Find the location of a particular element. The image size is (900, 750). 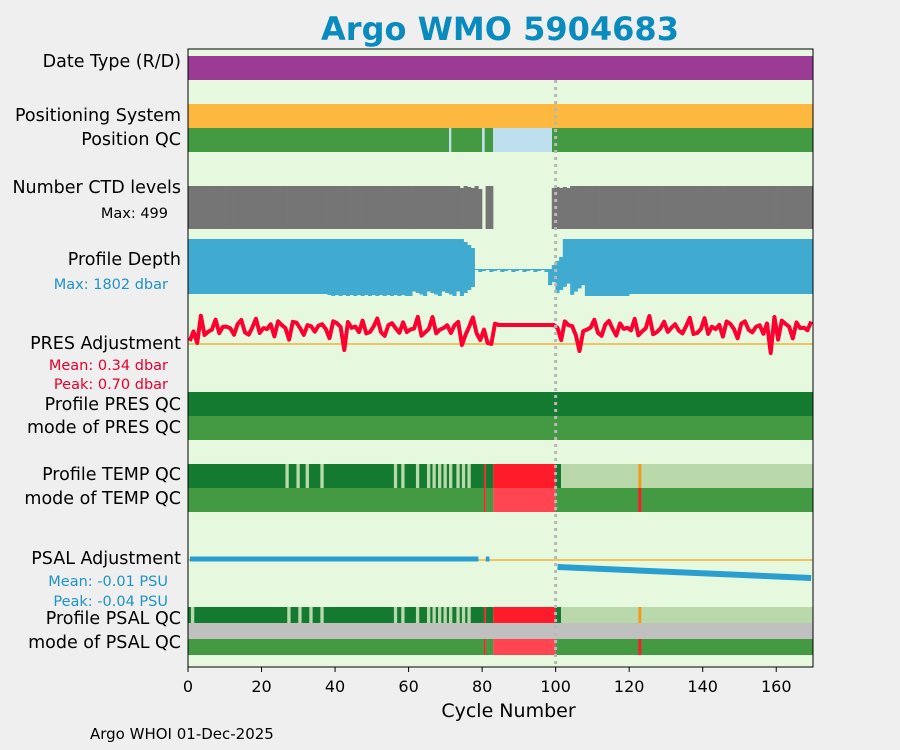

mode-psal-qc-bars is located at coordinates (500, 647).